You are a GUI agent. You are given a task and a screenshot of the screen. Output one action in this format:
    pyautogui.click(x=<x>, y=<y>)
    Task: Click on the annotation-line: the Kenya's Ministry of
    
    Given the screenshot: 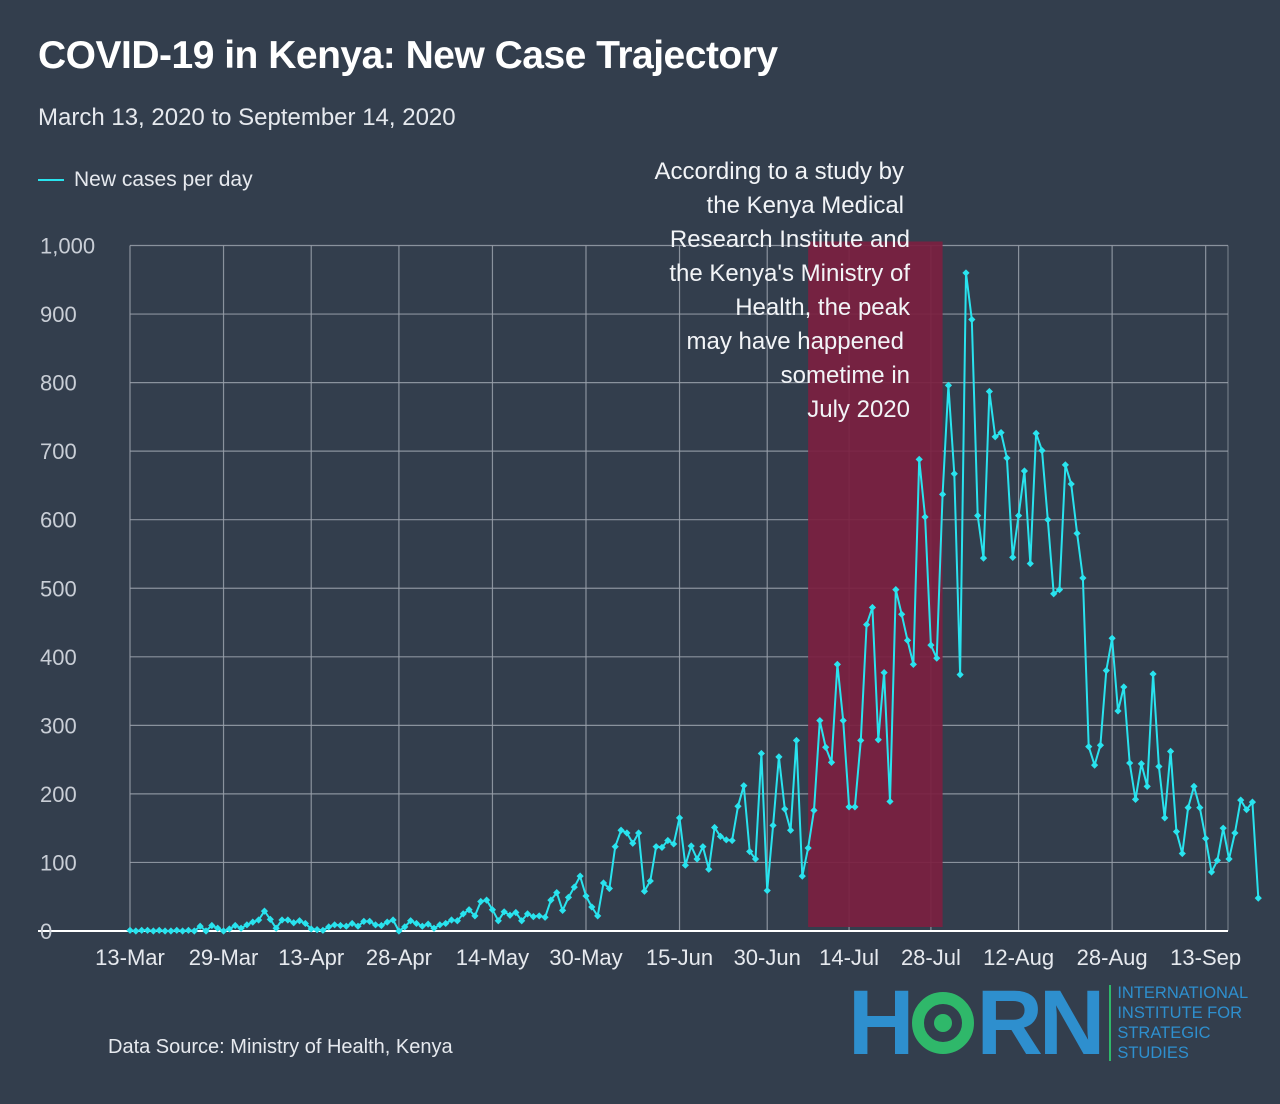 What is the action you would take?
    pyautogui.click(x=789, y=273)
    